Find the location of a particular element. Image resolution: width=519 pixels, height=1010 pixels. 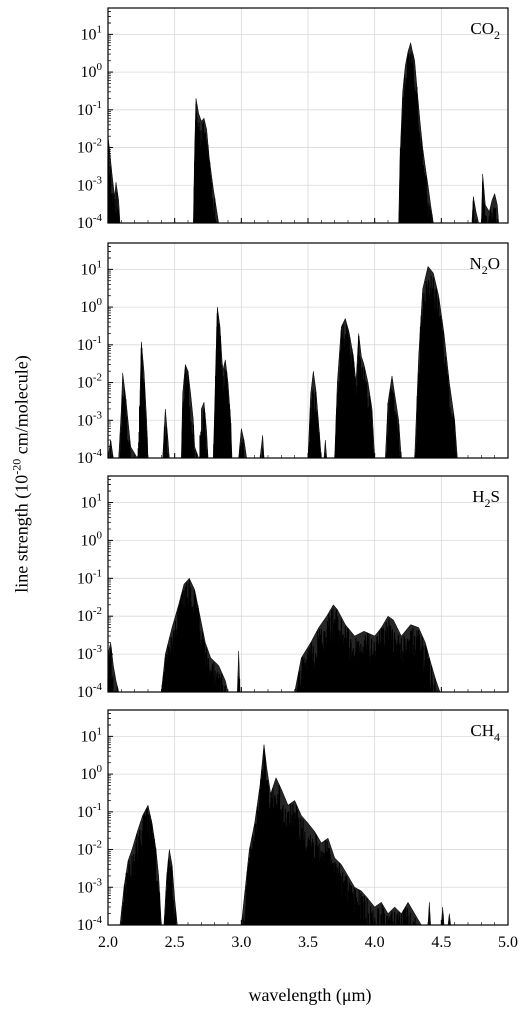

y-axis-title-prefix: line strength (10 is located at coordinates (21, 533).